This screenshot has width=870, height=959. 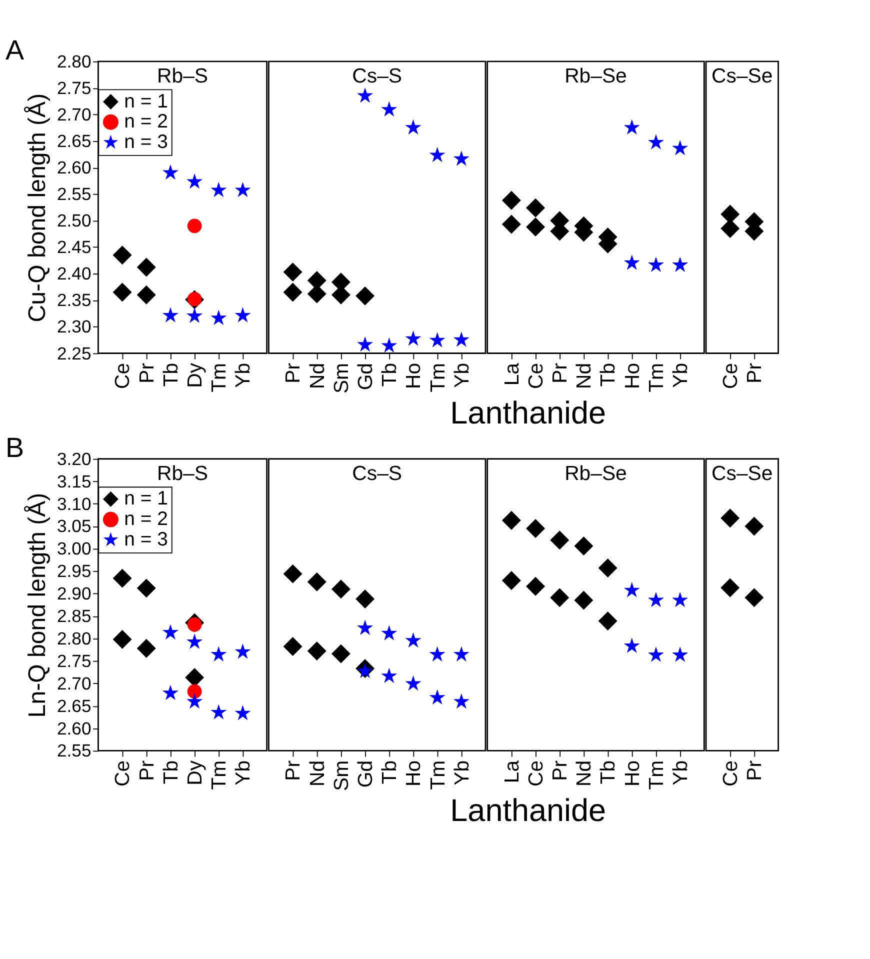 What do you see at coordinates (15, 50) in the screenshot?
I see `text: A` at bounding box center [15, 50].